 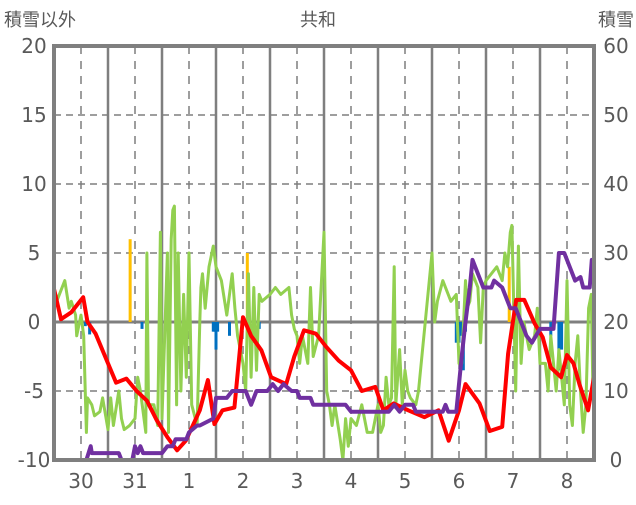 What do you see at coordinates (33, 115) in the screenshot?
I see `y-left-tick-label: 15` at bounding box center [33, 115].